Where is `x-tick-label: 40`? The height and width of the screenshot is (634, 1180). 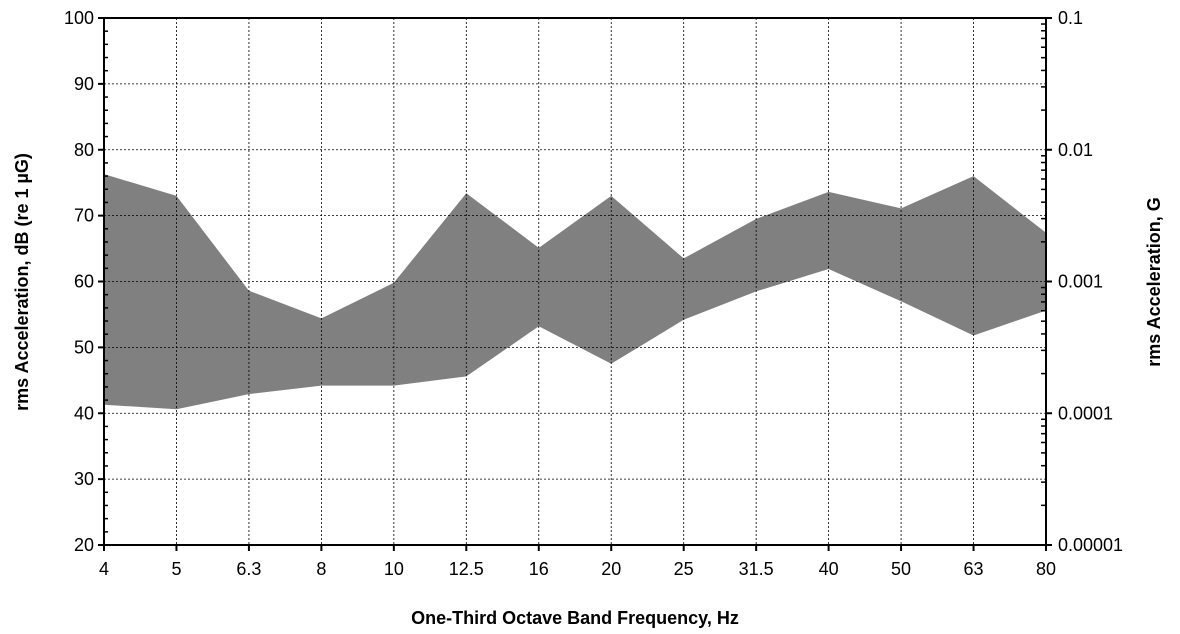
x-tick-label: 40 is located at coordinates (829, 569).